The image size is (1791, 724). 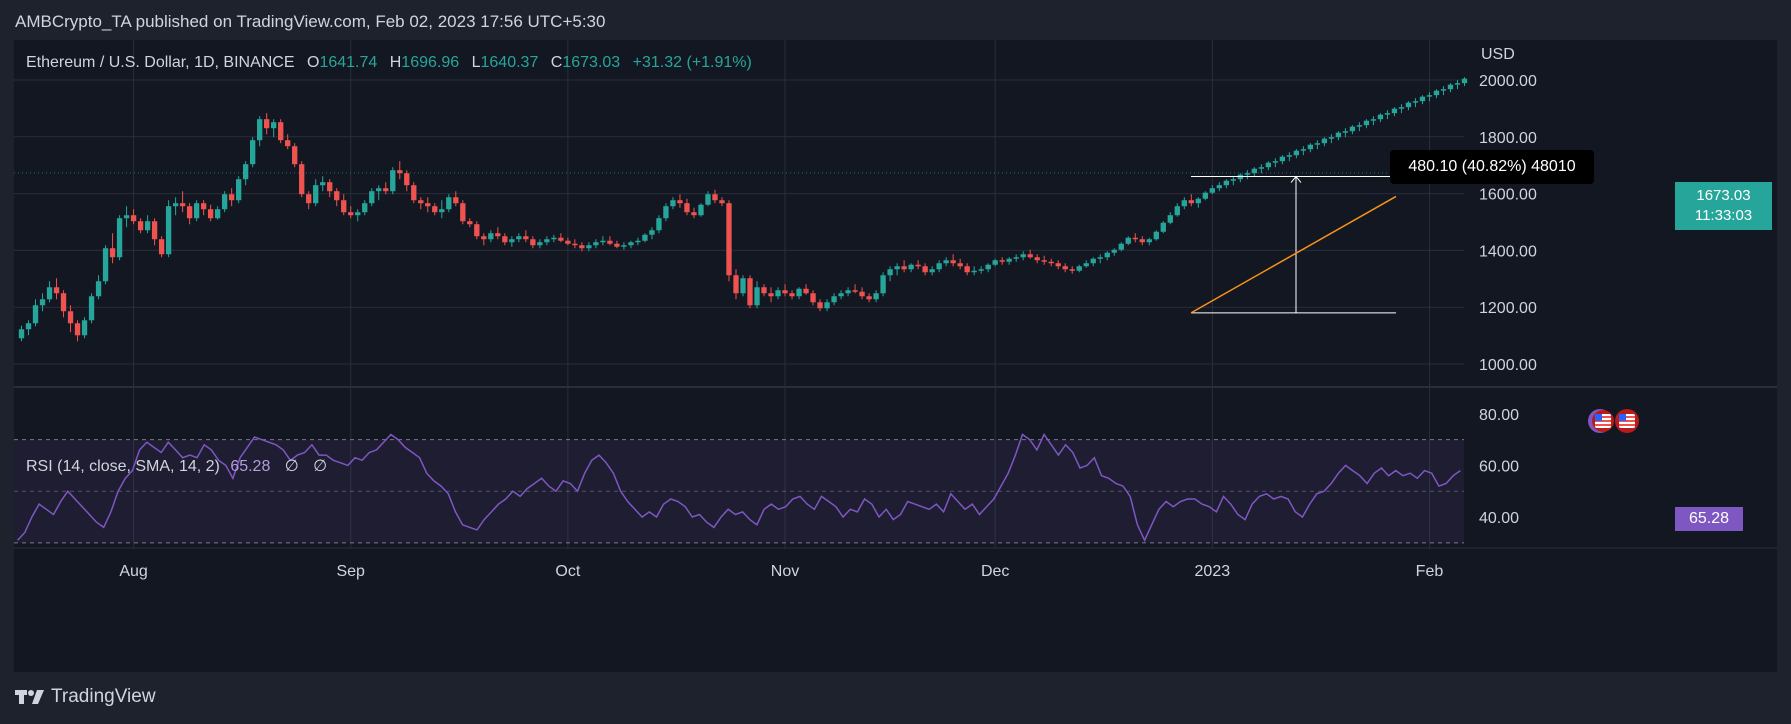 What do you see at coordinates (1492, 167) in the screenshot?
I see `measure-label: 480.10 (40.82%) 48010` at bounding box center [1492, 167].